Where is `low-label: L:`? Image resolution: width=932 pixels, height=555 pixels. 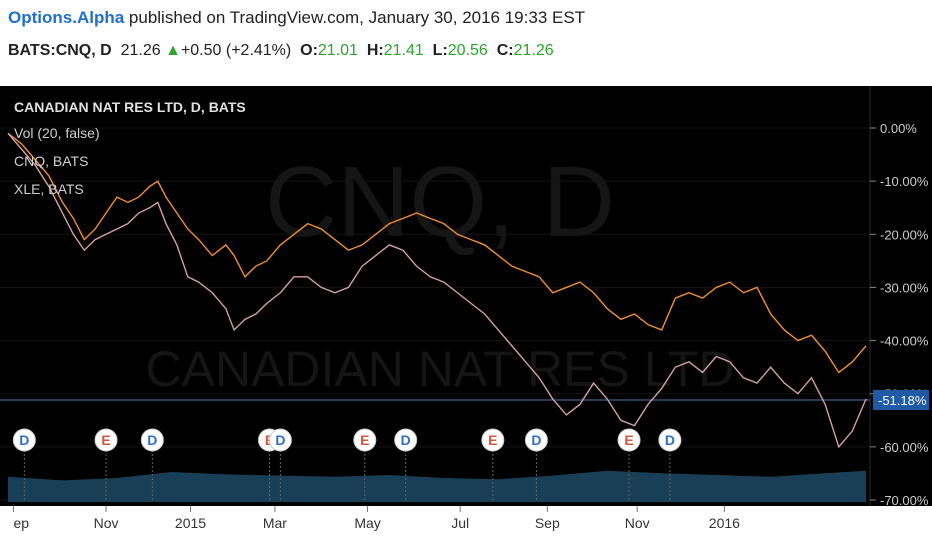
low-label: L: is located at coordinates (440, 50).